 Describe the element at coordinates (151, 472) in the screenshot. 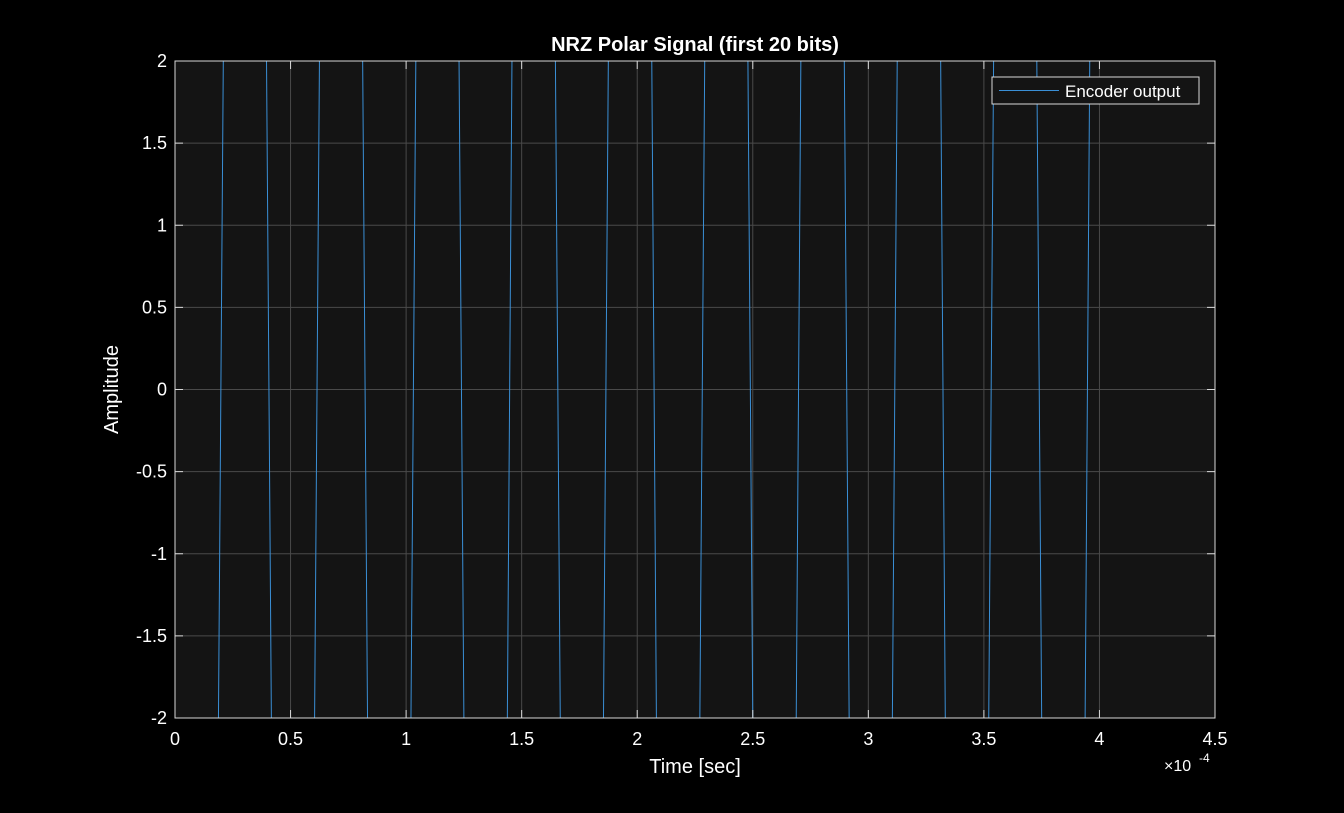

I see `y-tick-label: -0.5` at that location.